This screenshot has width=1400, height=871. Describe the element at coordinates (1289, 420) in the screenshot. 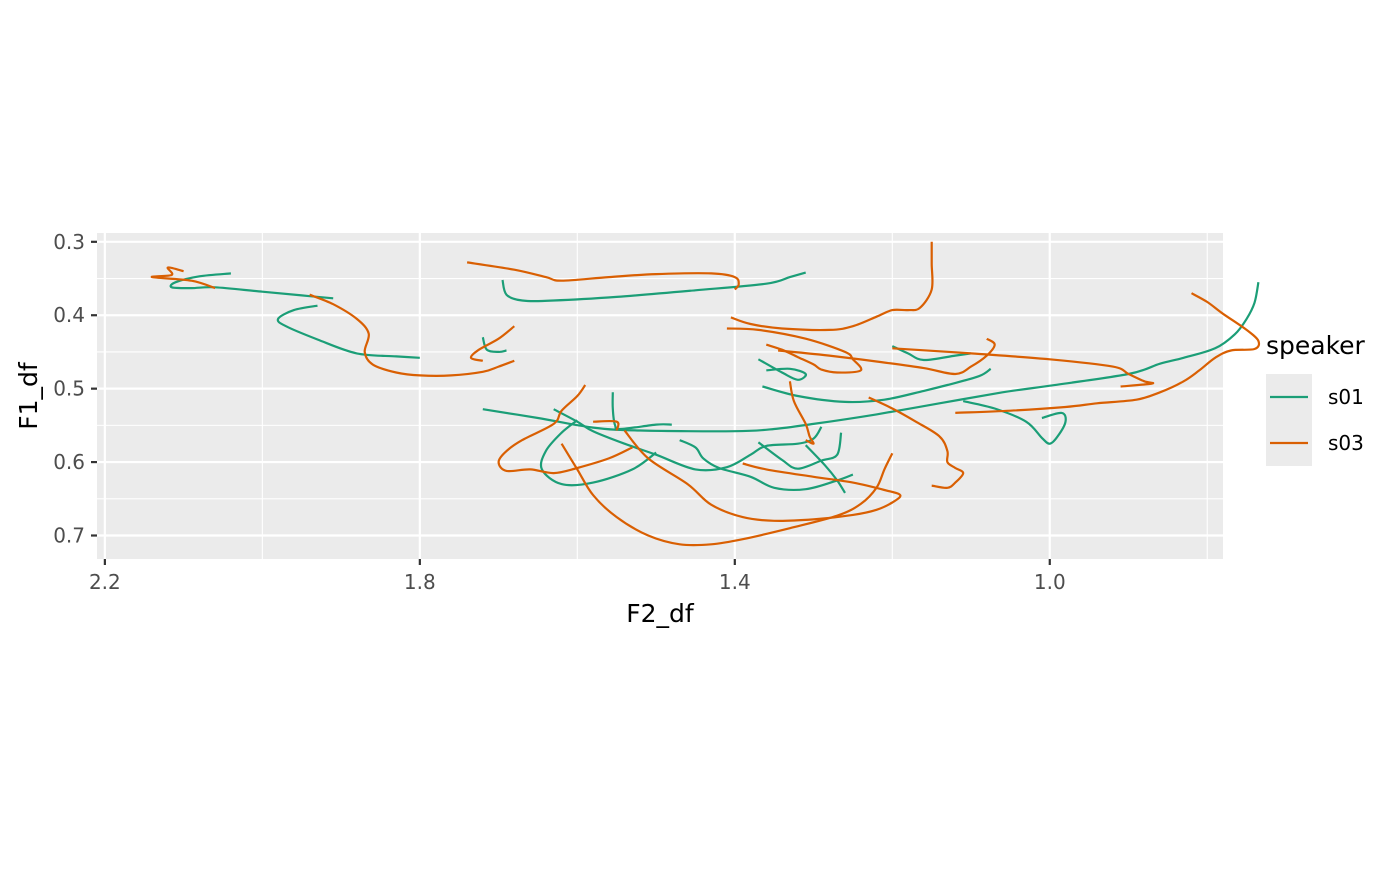

I see `legend-key-background` at that location.